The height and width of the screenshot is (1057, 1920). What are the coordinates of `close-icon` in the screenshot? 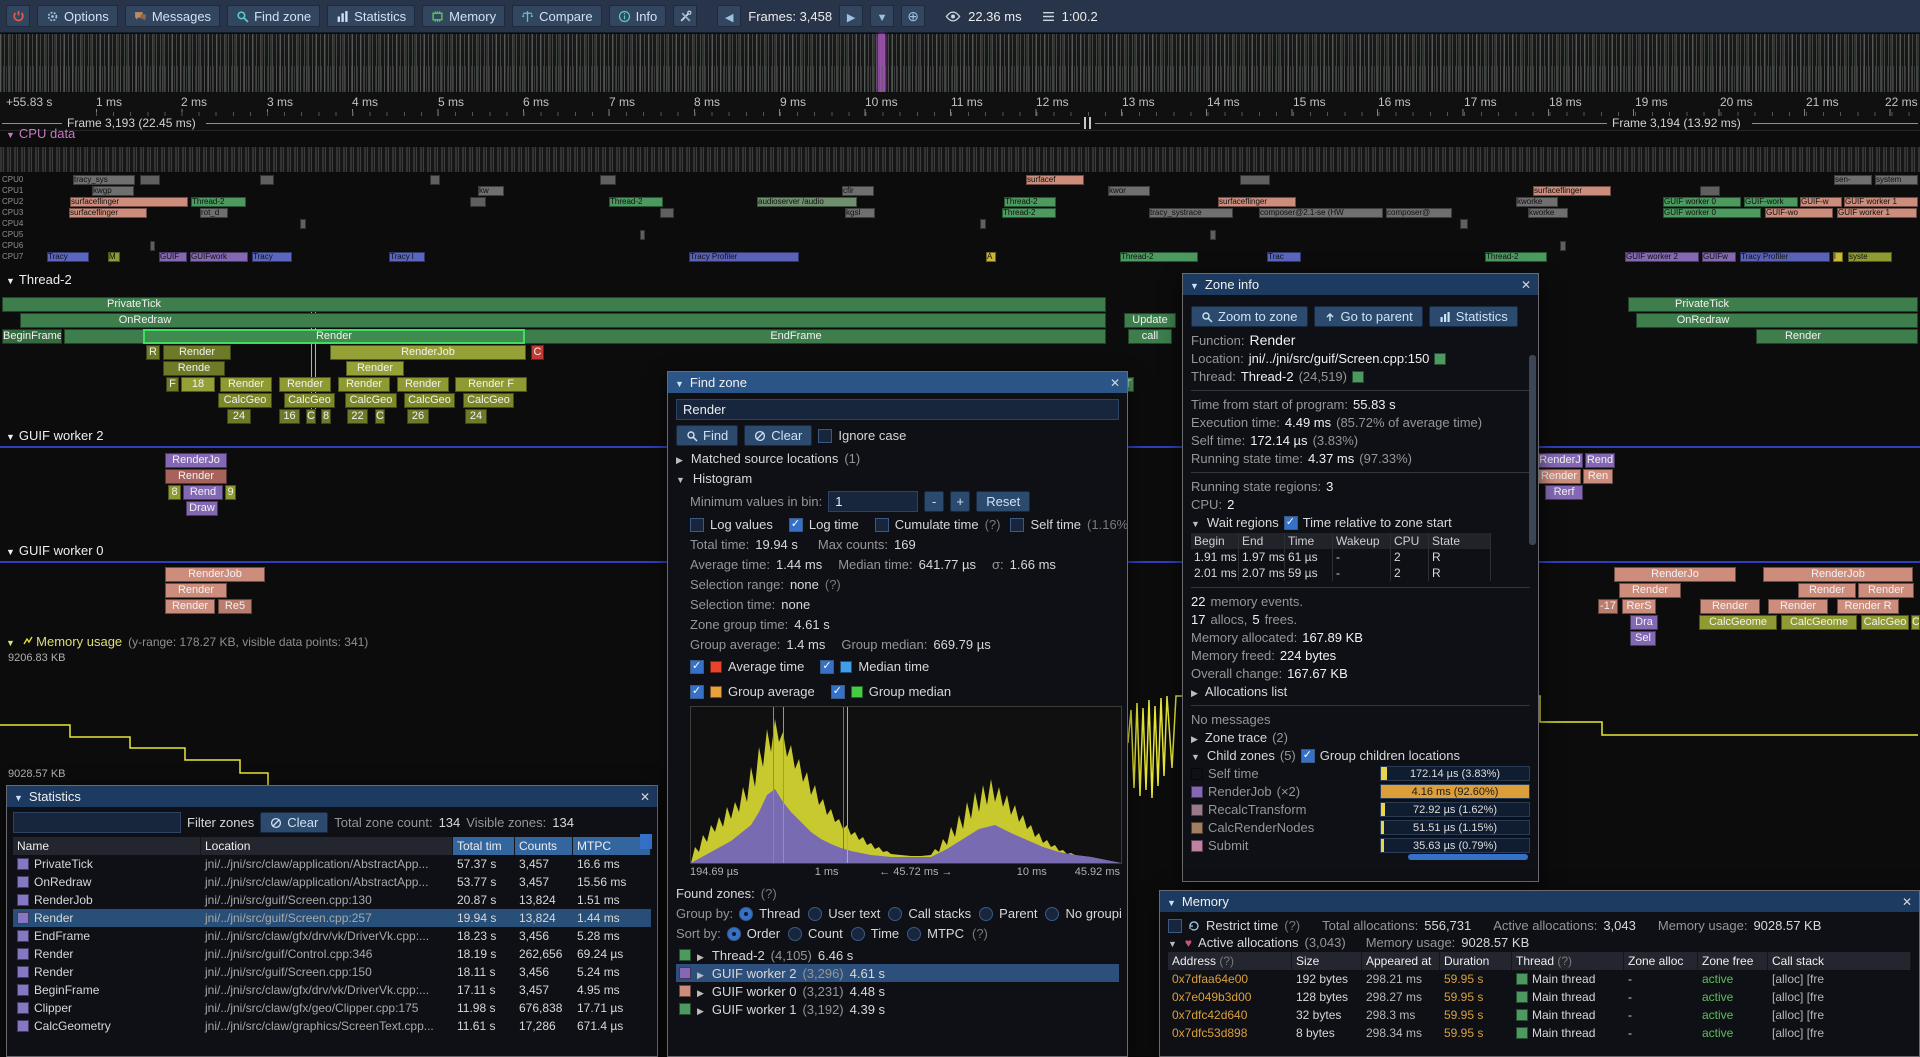 It's located at (1526, 285).